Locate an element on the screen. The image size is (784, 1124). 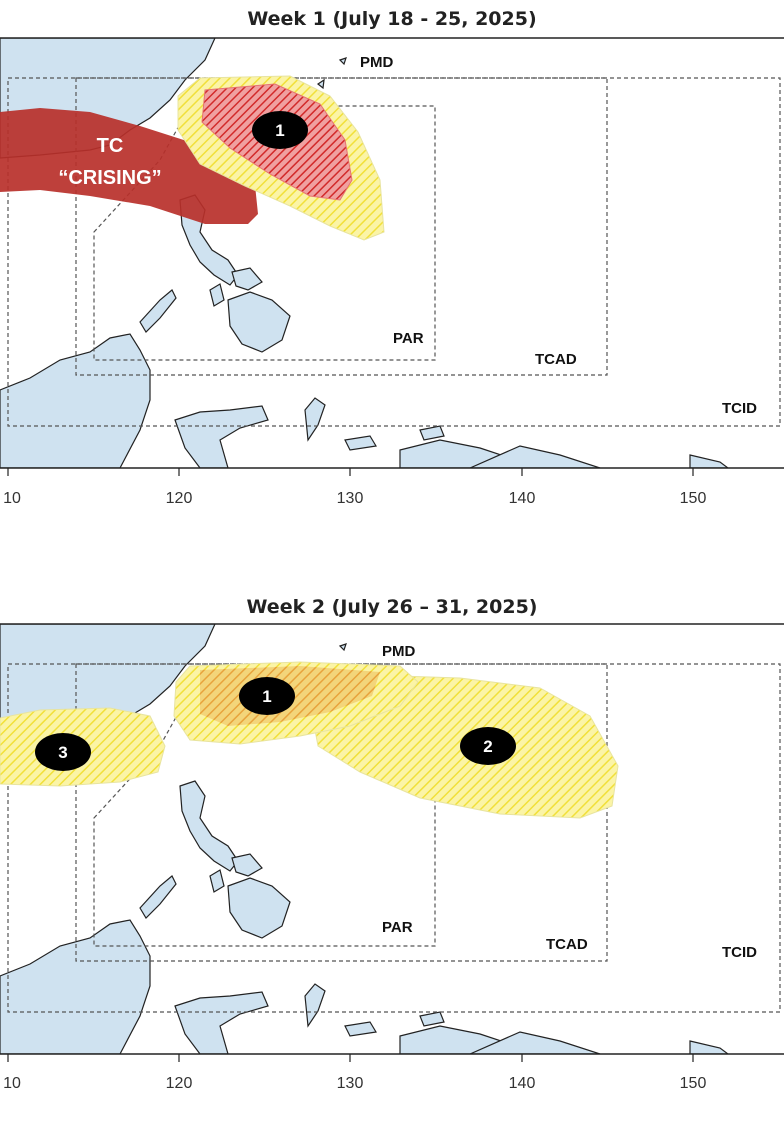
tc-label-line1: TC is located at coordinates (110, 146).